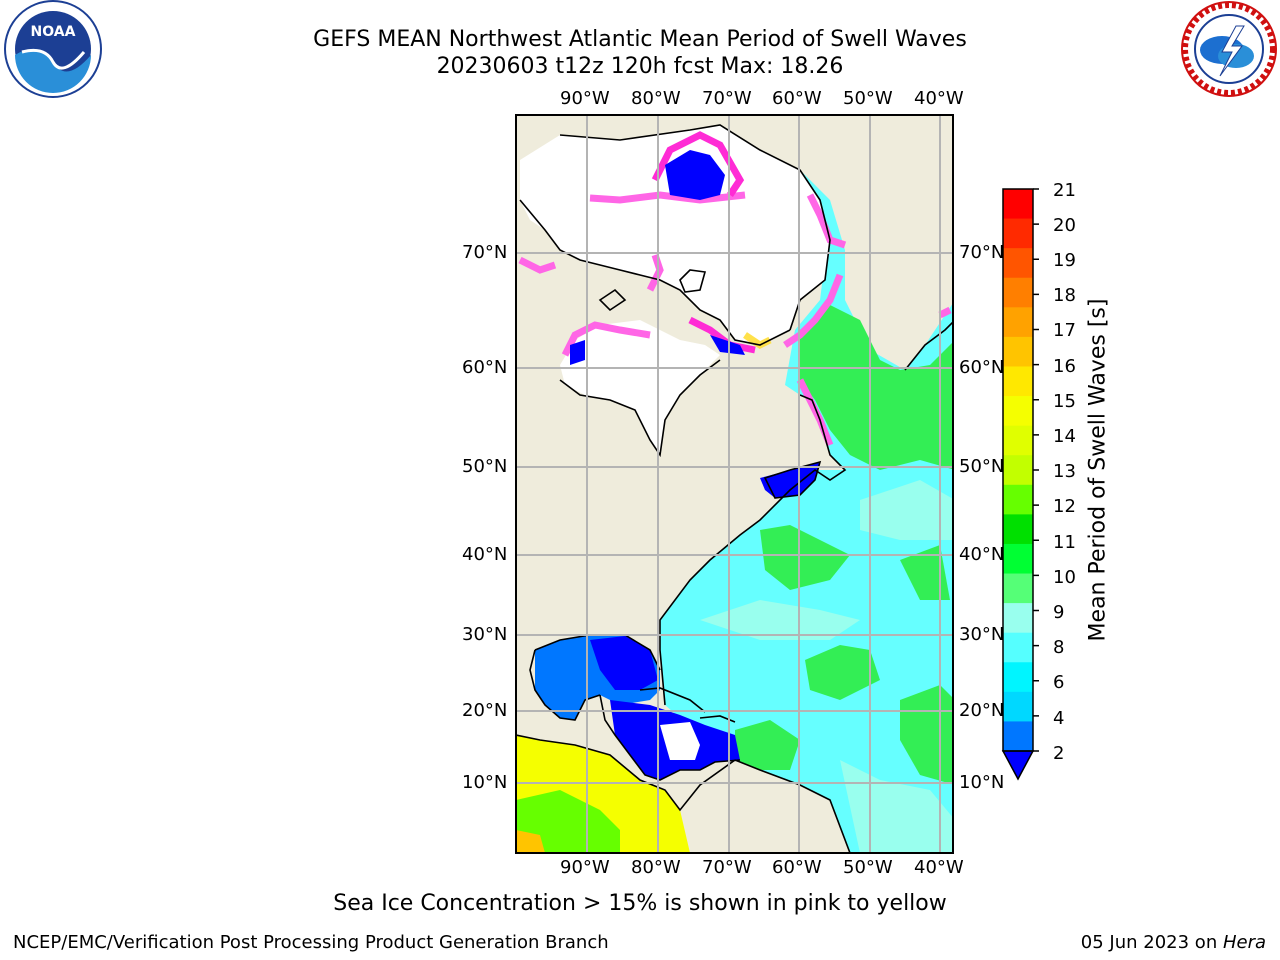 The image size is (1280, 960). I want to click on lon-label-bottom: 60°W, so click(797, 867).